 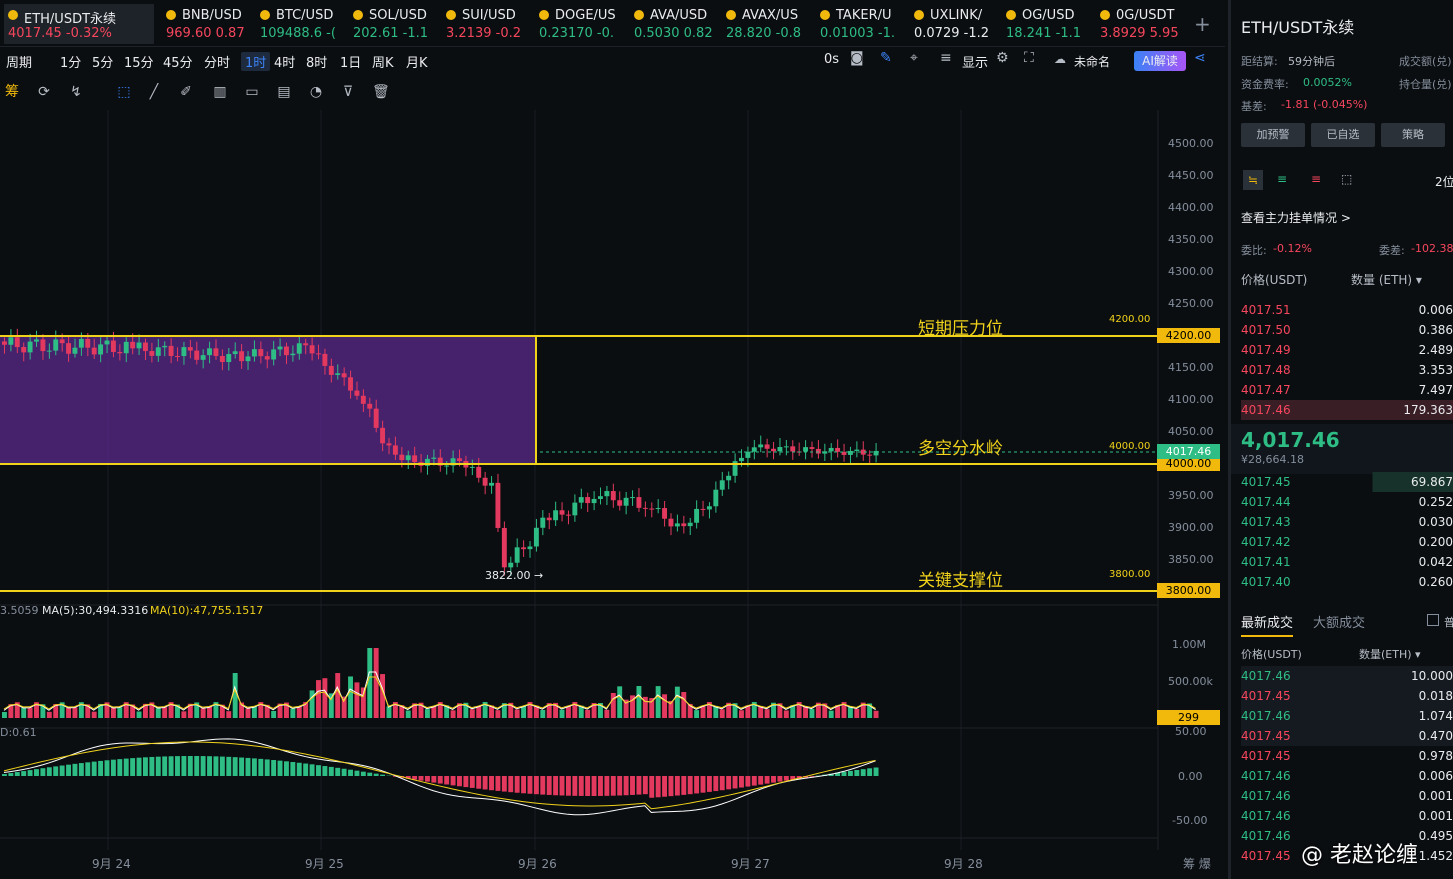 What do you see at coordinates (1266, 390) in the screenshot?
I see `ask-price: 4017.47` at bounding box center [1266, 390].